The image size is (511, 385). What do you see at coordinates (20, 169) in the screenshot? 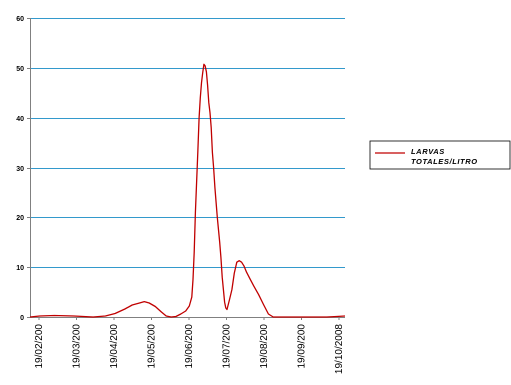
I see `y-tick-label-30: 30` at bounding box center [20, 169].